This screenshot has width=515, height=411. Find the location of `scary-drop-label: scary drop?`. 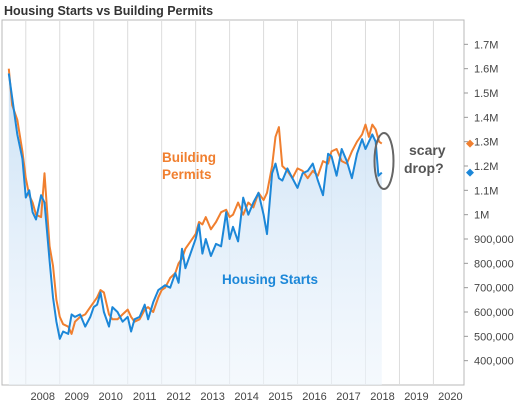

scary-drop-label: scary drop? is located at coordinates (425, 159).